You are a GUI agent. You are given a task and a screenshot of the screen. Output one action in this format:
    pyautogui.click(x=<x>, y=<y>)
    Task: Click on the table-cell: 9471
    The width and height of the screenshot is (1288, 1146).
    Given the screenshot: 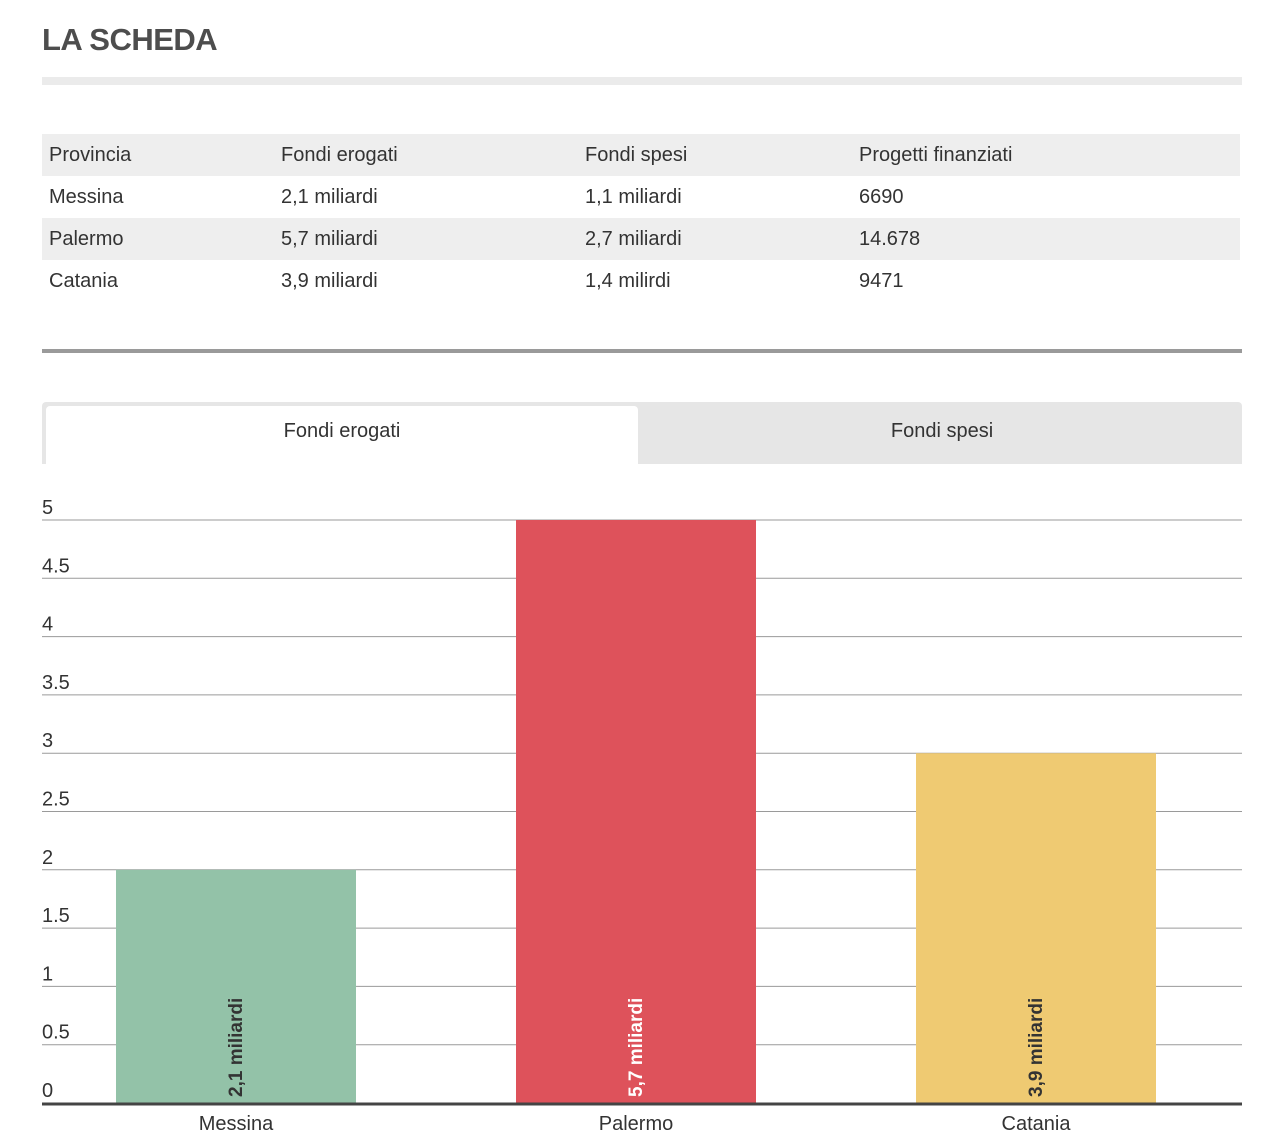 What is the action you would take?
    pyautogui.click(x=881, y=280)
    